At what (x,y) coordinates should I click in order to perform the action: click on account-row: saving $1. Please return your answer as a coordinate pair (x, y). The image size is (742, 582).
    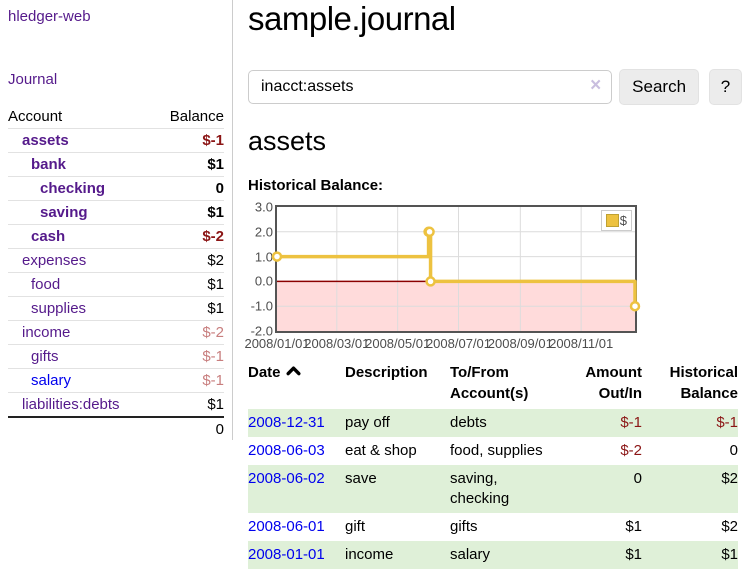
    Looking at the image, I should click on (116, 213).